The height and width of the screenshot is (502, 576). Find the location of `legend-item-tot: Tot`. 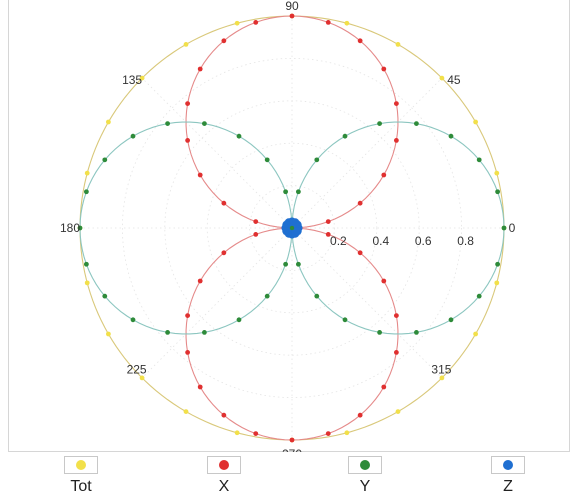

legend-item-tot: Tot is located at coordinates (81, 476).